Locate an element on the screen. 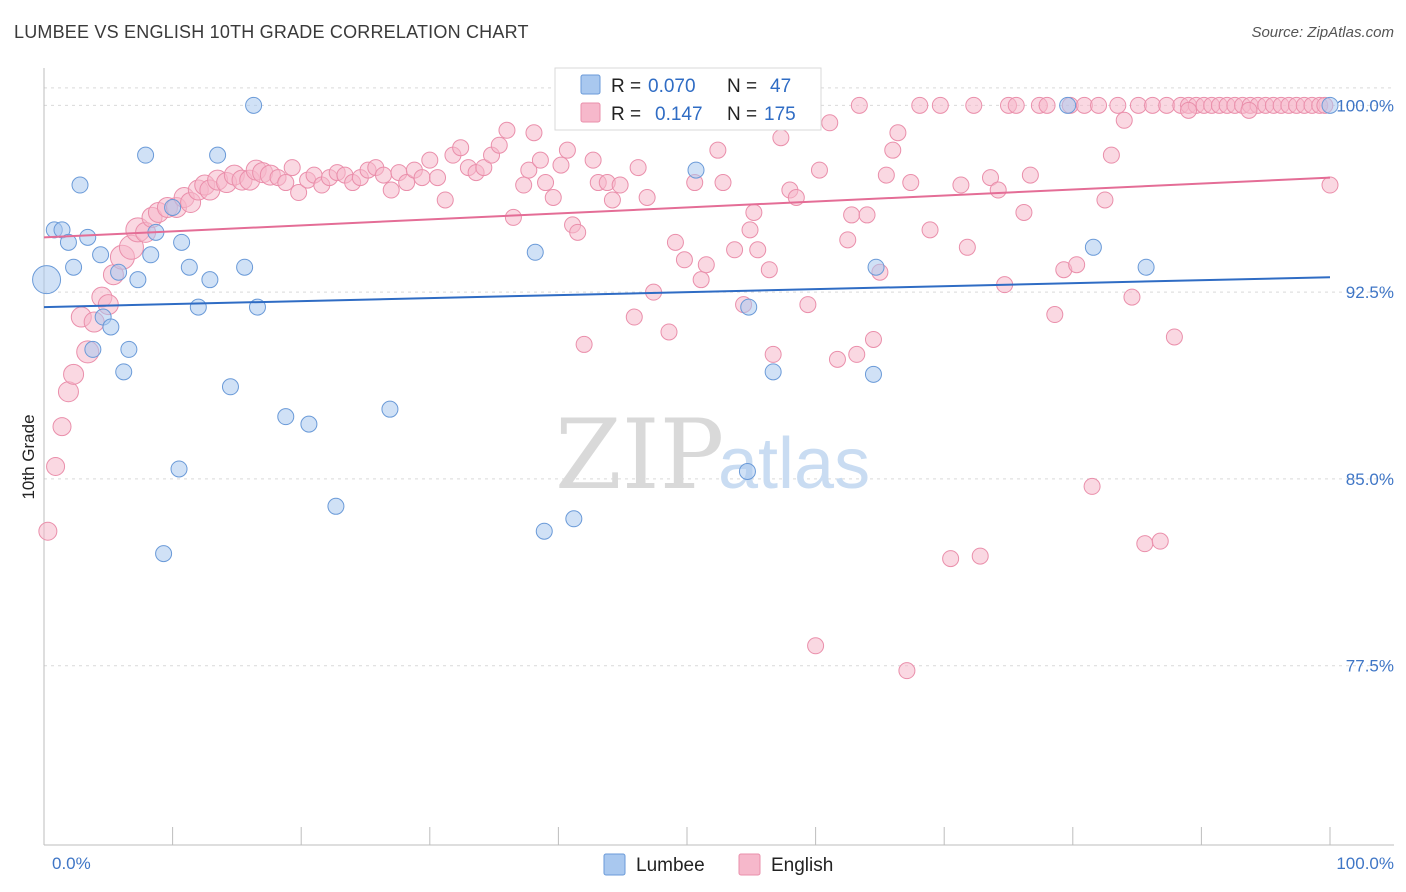  english-n-value: 175 is located at coordinates (780, 114).